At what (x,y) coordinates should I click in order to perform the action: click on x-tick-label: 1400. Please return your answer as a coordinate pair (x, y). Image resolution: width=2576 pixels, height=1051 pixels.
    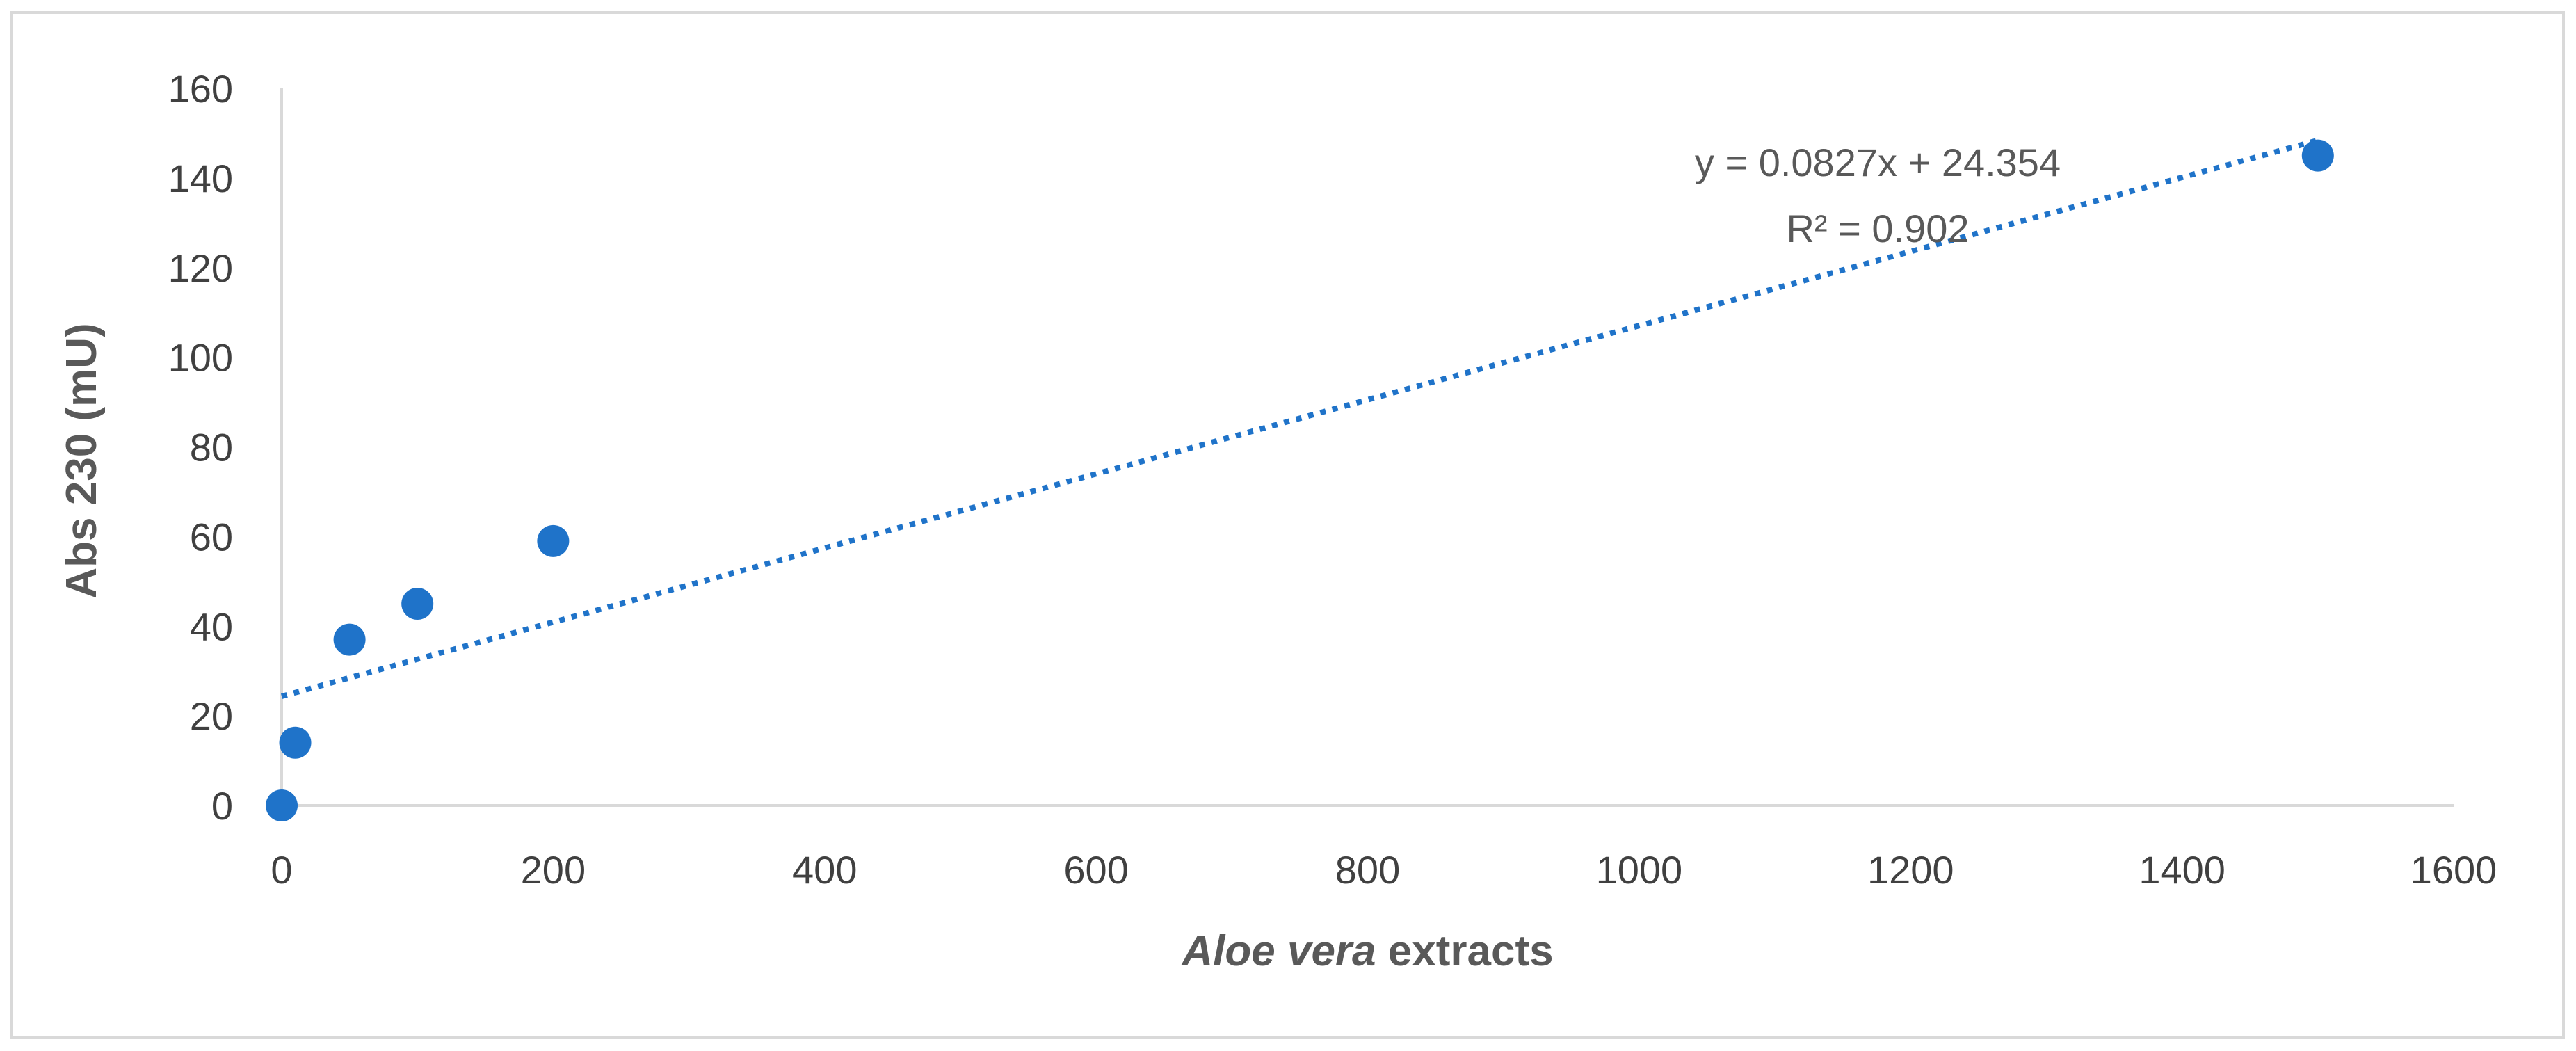
    Looking at the image, I should click on (2182, 870).